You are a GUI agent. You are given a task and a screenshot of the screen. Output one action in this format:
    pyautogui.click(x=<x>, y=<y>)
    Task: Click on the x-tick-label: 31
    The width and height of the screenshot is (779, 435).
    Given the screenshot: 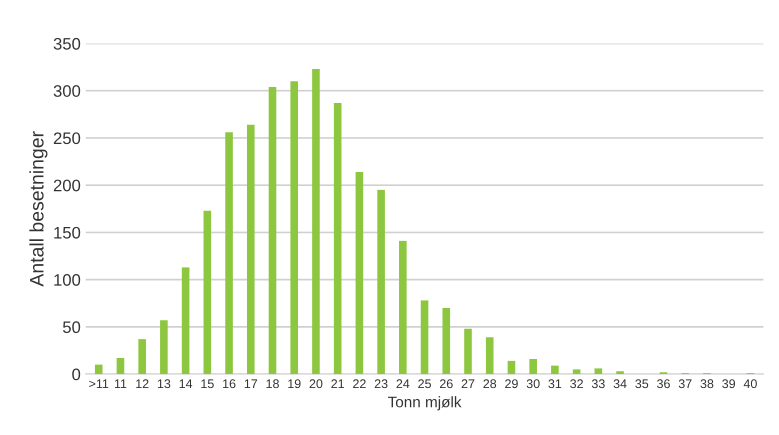 What is the action you would take?
    pyautogui.click(x=555, y=383)
    